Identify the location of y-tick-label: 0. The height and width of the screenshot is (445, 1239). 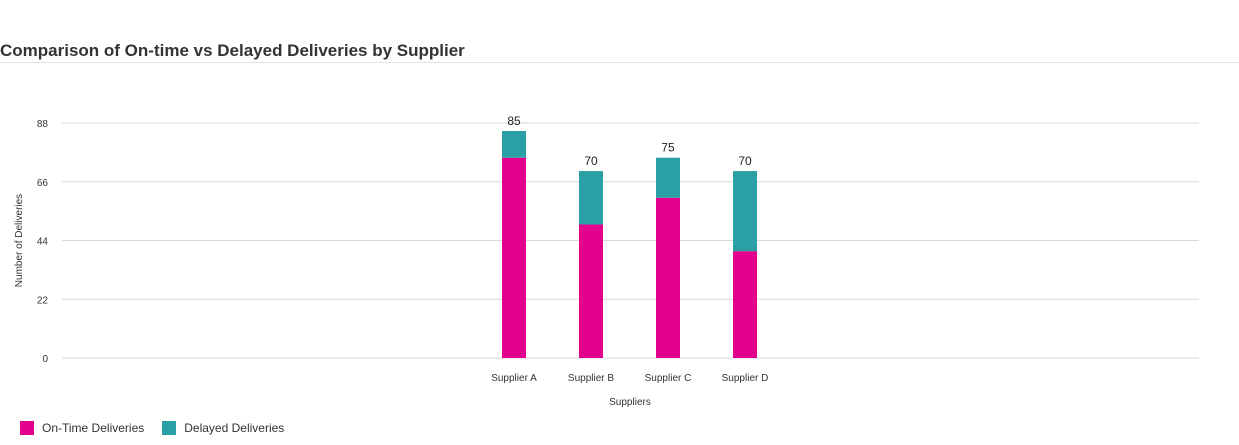
(45, 359).